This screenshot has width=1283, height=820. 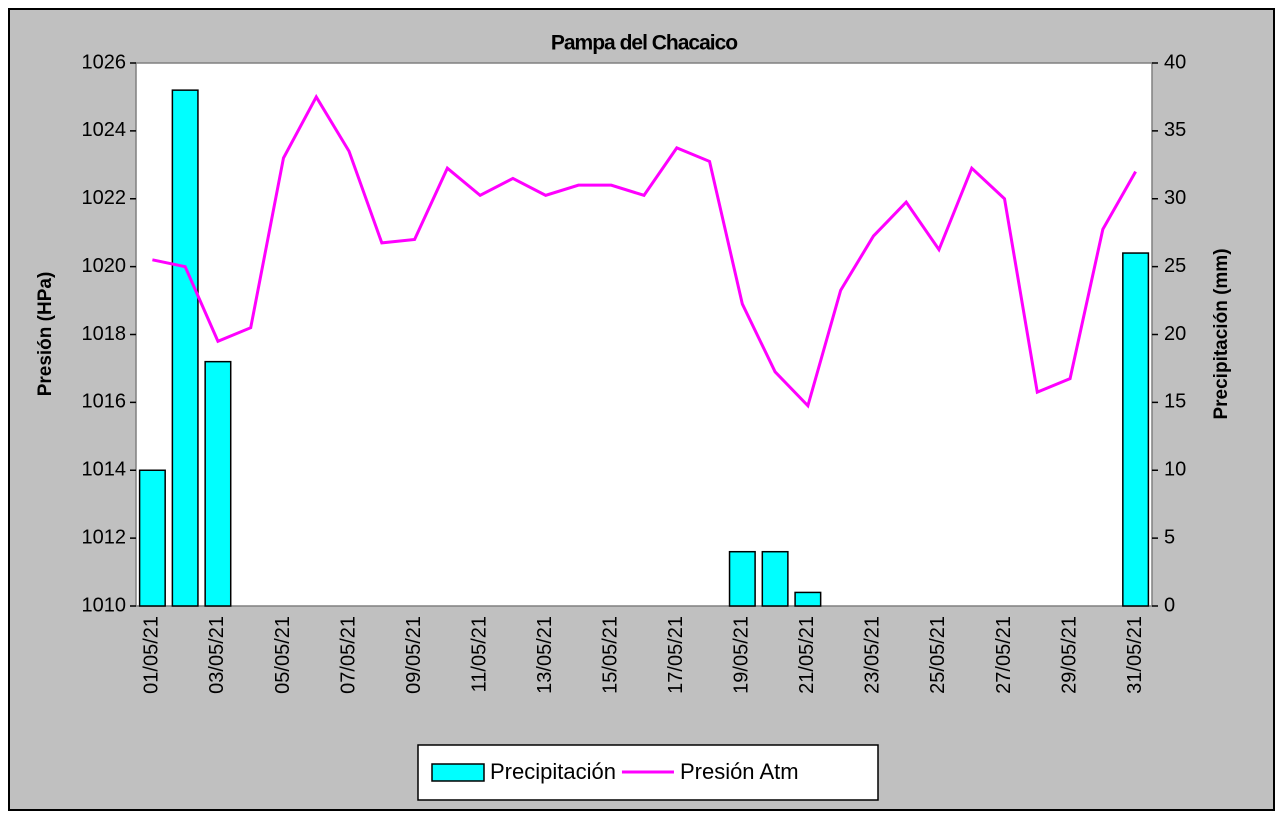 I want to click on y2-tick-label: 40, so click(x=1175, y=62).